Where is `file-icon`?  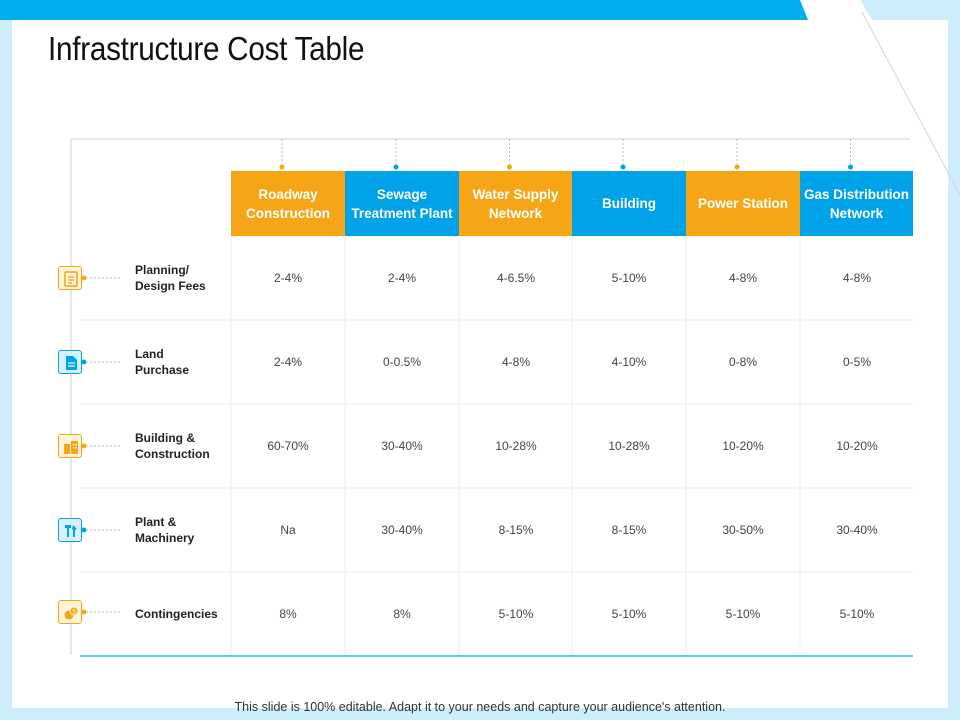
file-icon is located at coordinates (70, 362).